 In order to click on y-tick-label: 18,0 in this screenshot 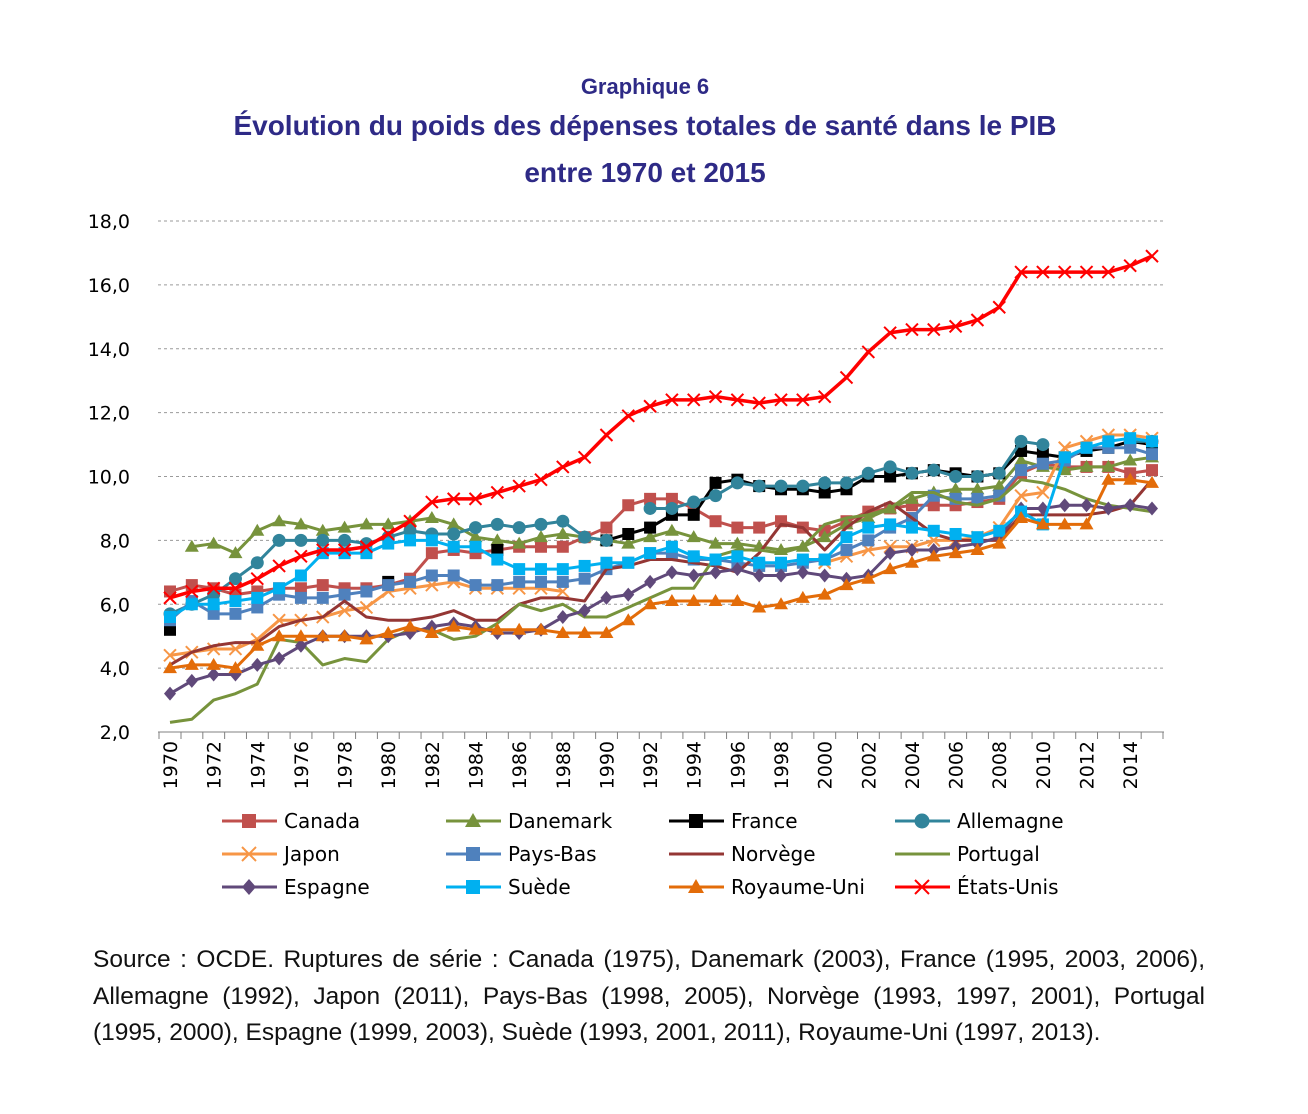, I will do `click(109, 222)`.